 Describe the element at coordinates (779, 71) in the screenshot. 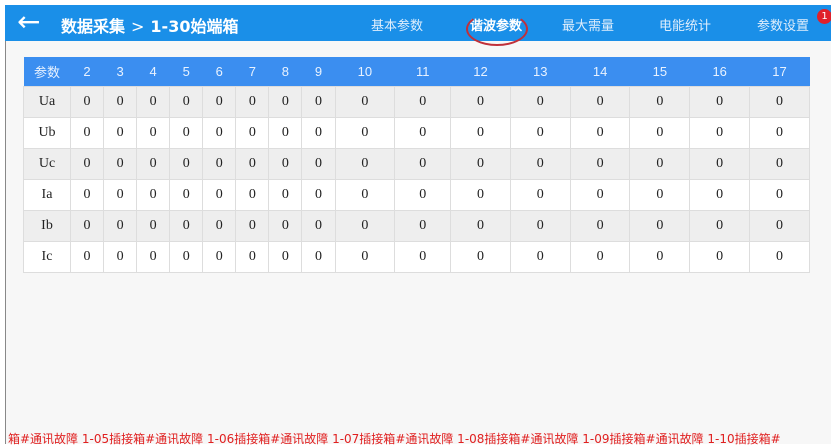

I see `column-header: 17` at that location.